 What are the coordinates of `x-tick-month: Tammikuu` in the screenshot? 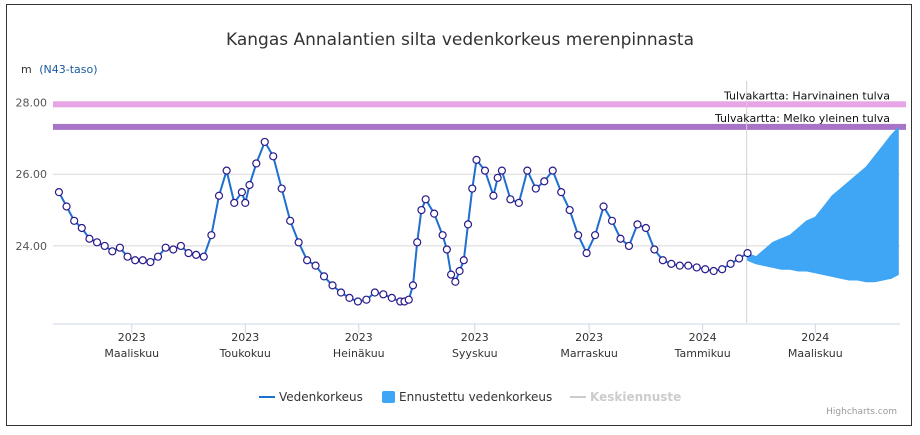 It's located at (702, 353).